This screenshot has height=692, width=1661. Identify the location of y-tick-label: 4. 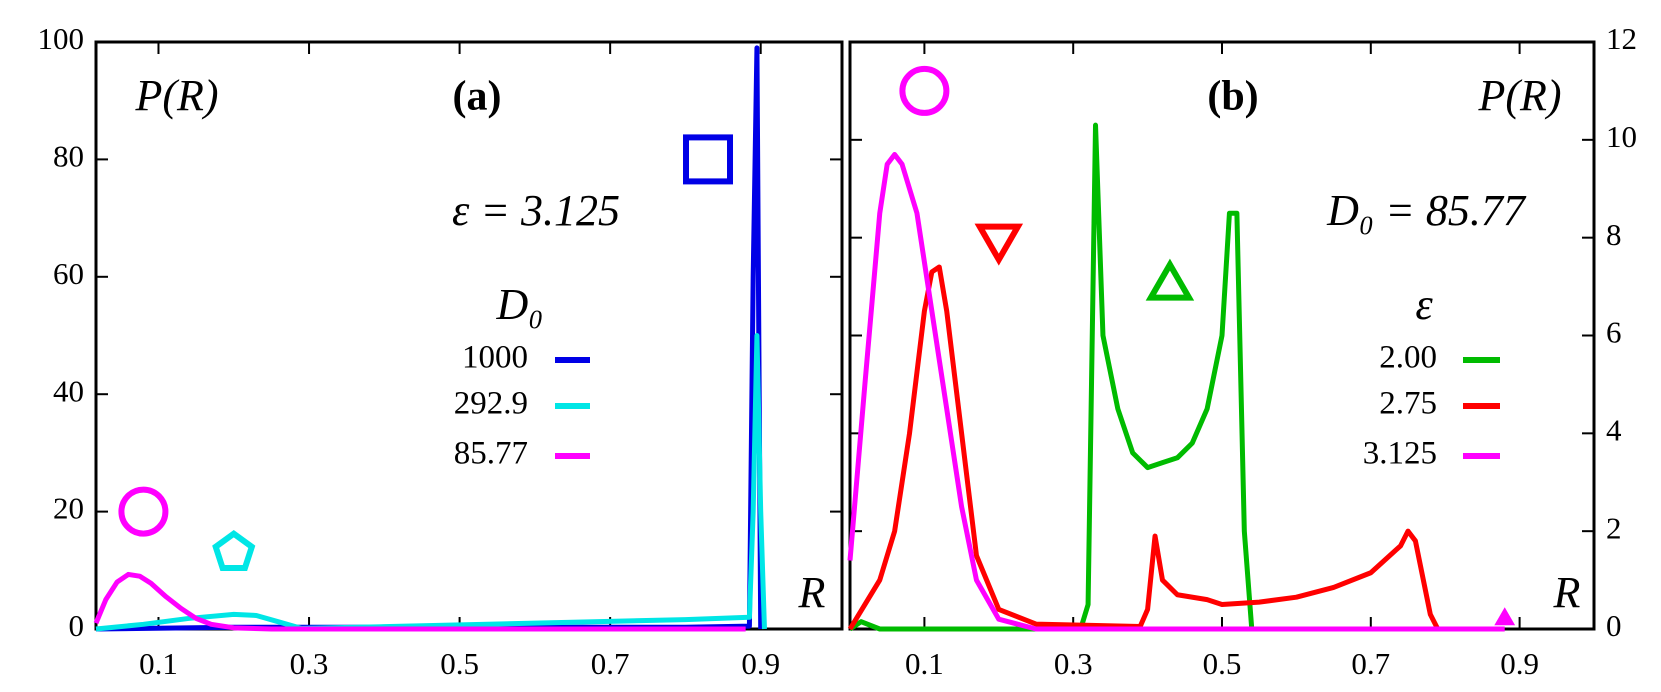
(1614, 429).